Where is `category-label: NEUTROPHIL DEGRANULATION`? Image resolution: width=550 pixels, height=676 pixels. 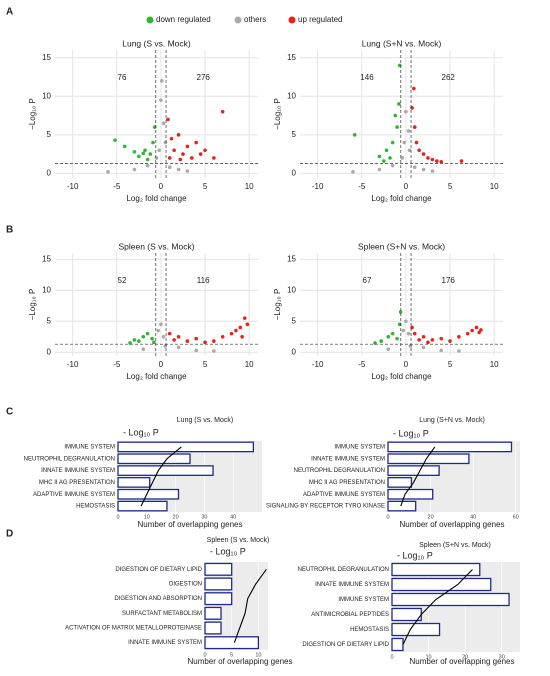
category-label: NEUTROPHIL DEGRANULATION is located at coordinates (339, 471).